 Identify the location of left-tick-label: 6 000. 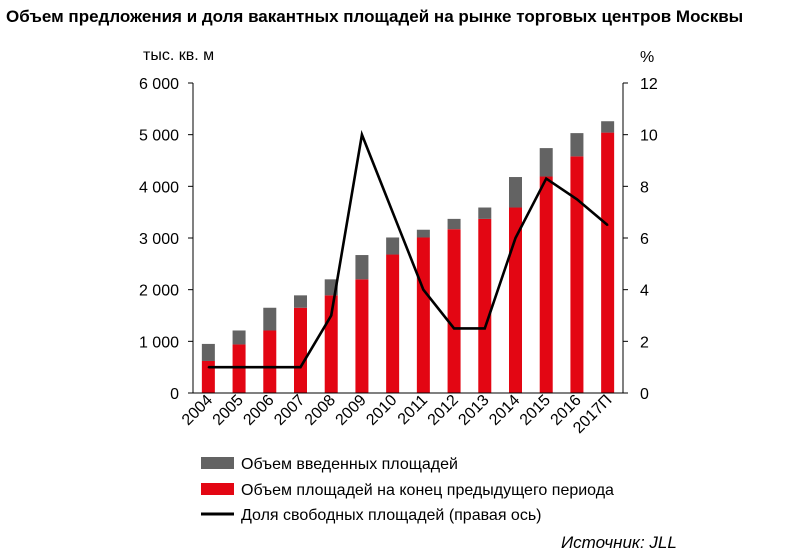
(159, 84).